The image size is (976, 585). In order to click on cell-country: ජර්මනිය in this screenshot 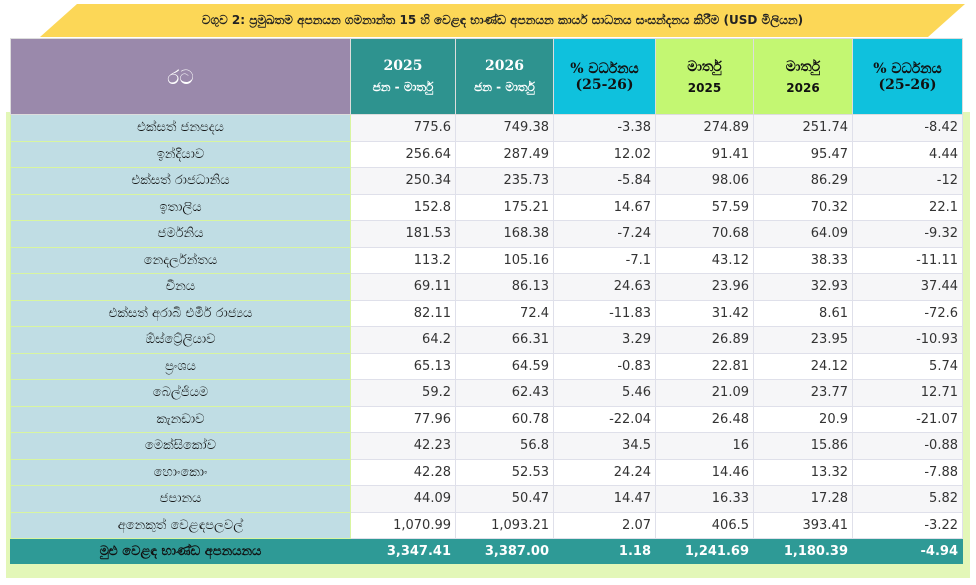, I will do `click(180, 234)`.